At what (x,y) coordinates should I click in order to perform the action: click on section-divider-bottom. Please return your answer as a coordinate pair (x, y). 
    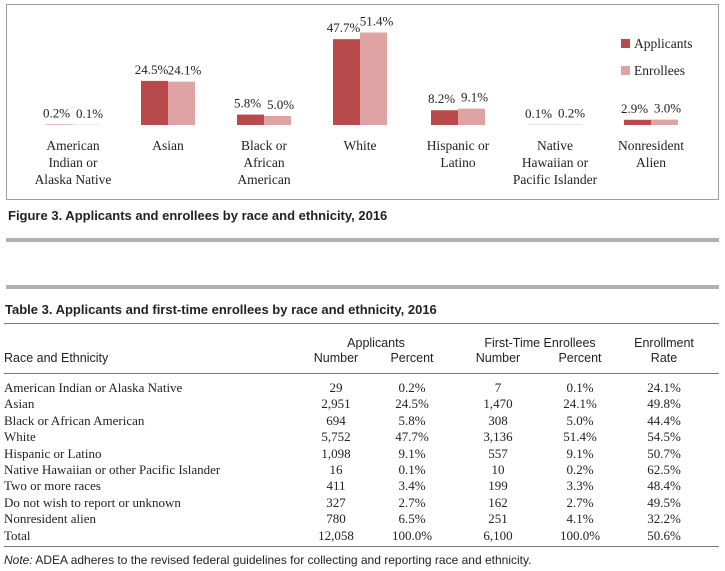
    Looking at the image, I should click on (362, 287).